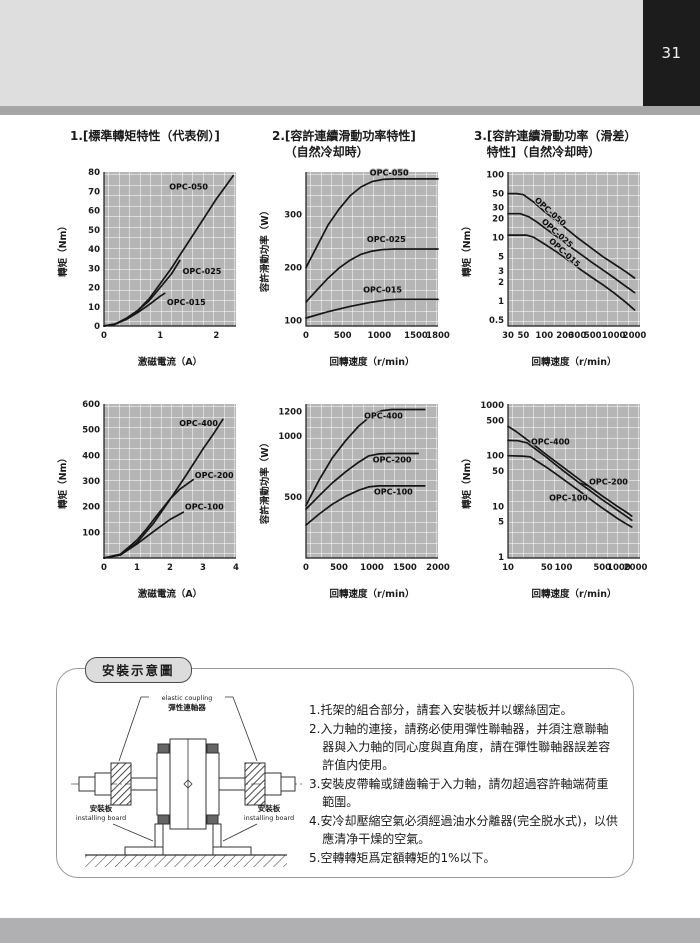 Image resolution: width=700 pixels, height=943 pixels. I want to click on x-axis-label: 回轉速度（r/min）, so click(573, 594).